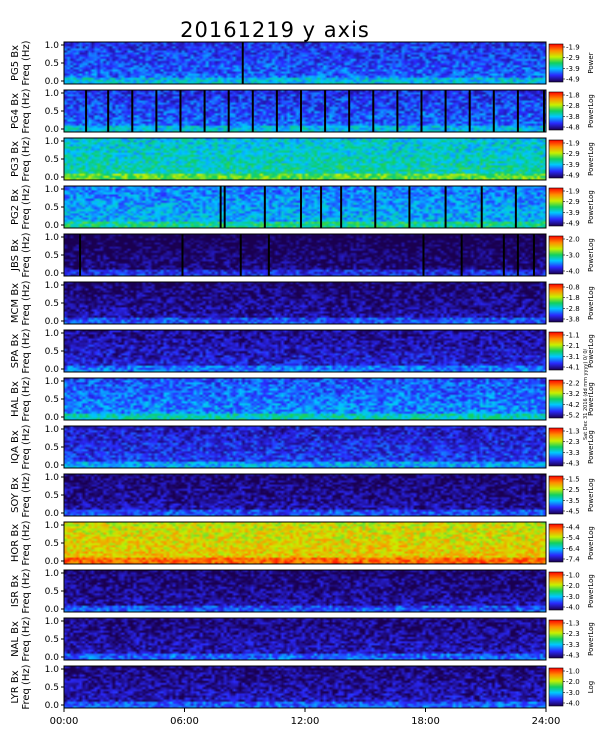 The height and width of the screenshot is (756, 612). Describe the element at coordinates (573, 464) in the screenshot. I see `colorbar-tick-label: -4.3` at that location.